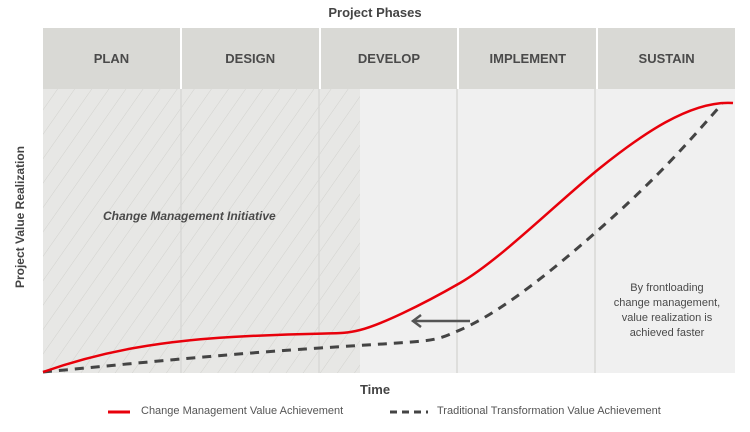 The image size is (750, 432). I want to click on shaded-region-label: Change Management Initiative, so click(189, 216).